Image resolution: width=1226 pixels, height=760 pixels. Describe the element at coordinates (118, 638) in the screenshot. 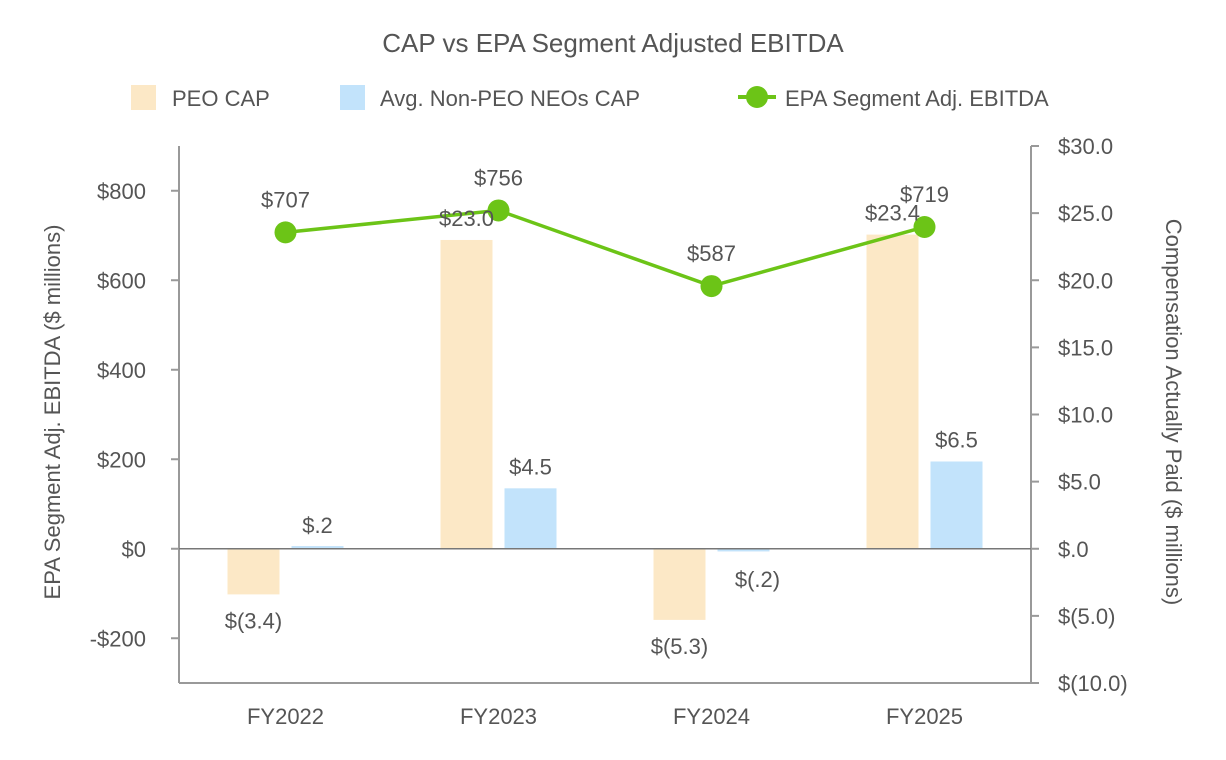

I see `left-tick-label: -$200` at that location.